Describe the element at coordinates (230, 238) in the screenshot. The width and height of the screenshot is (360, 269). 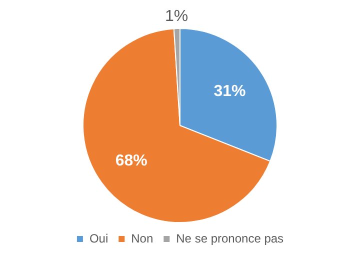
I see `legend-label: Ne se prononce pas` at that location.